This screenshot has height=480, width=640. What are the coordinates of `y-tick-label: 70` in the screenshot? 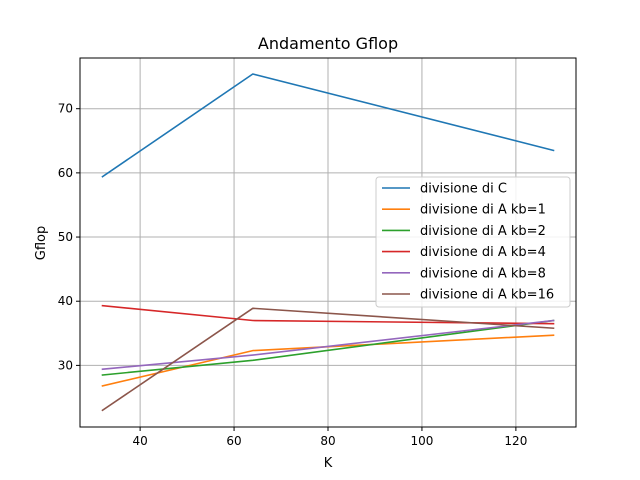 It's located at (65, 109).